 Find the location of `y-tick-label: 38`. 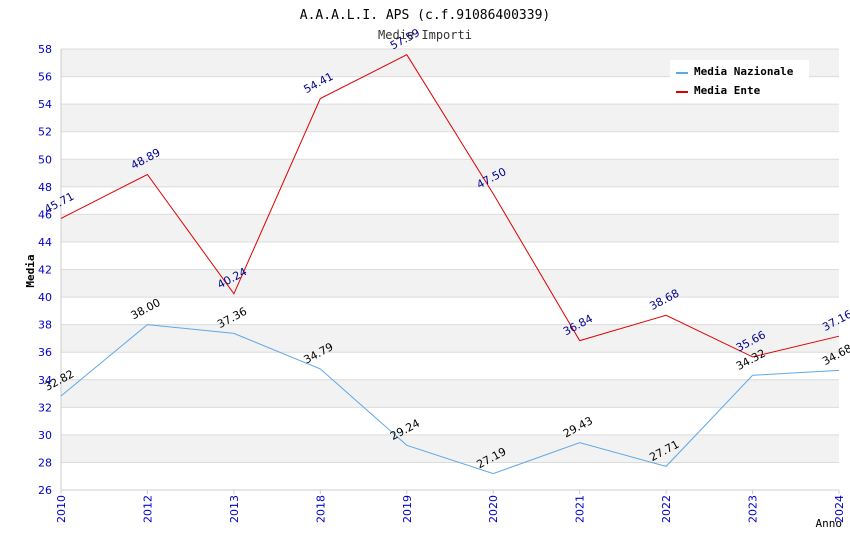

y-tick-label: 38 is located at coordinates (45, 325).